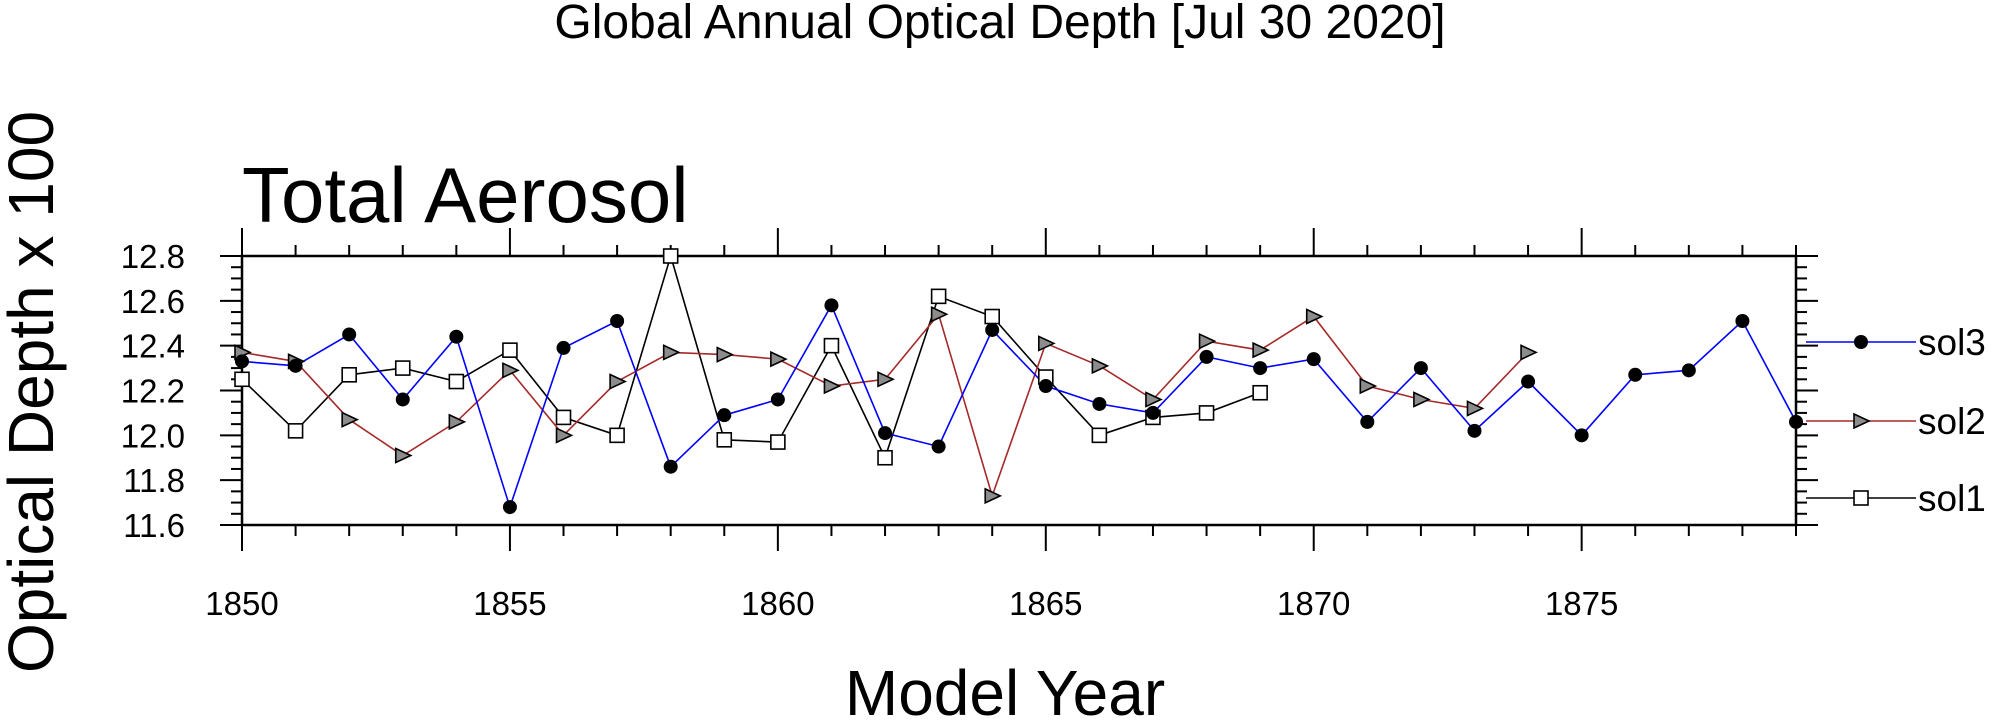  Describe the element at coordinates (1861, 498) in the screenshot. I see `legend-marker-sol1` at that location.